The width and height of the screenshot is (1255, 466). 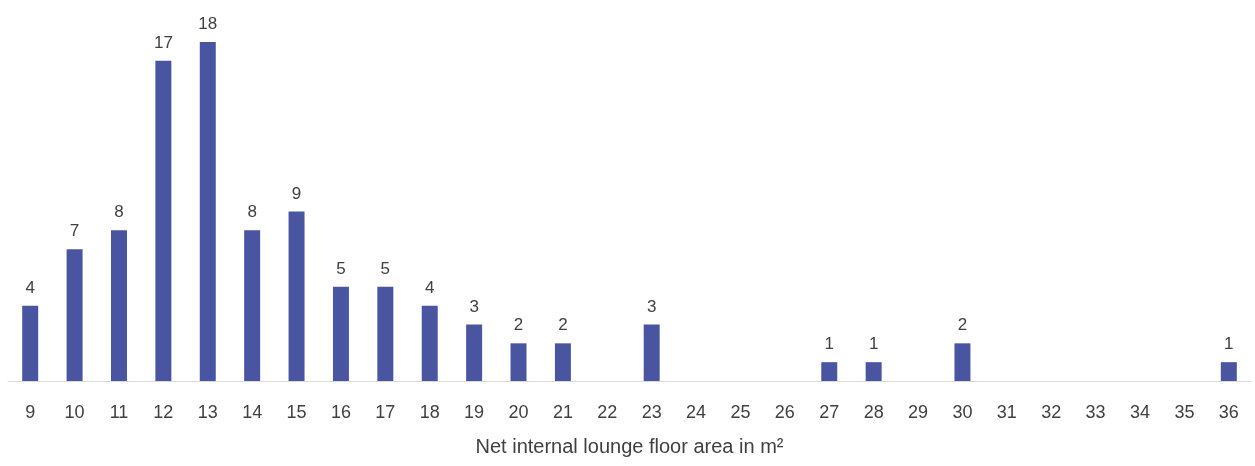 I want to click on data-label: 7, so click(x=74, y=231).